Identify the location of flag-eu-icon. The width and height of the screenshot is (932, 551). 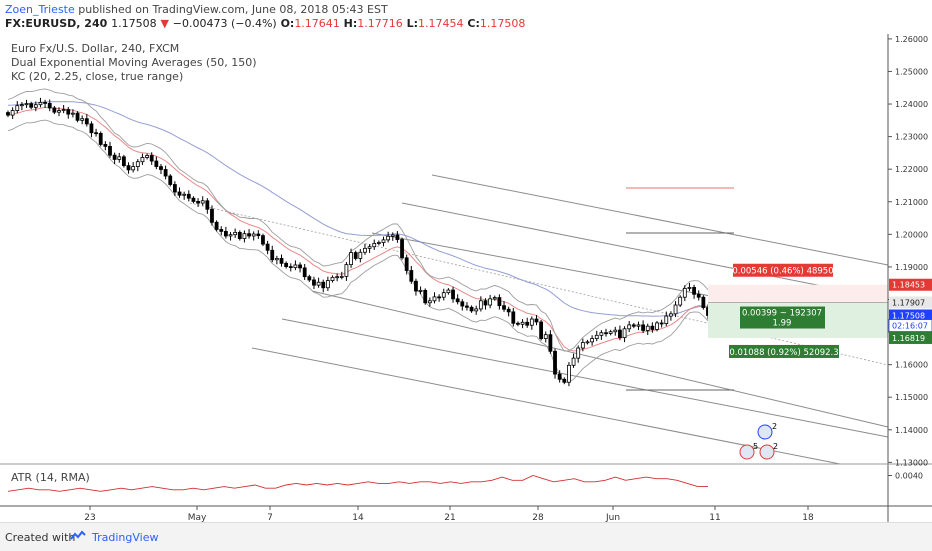
(767, 452).